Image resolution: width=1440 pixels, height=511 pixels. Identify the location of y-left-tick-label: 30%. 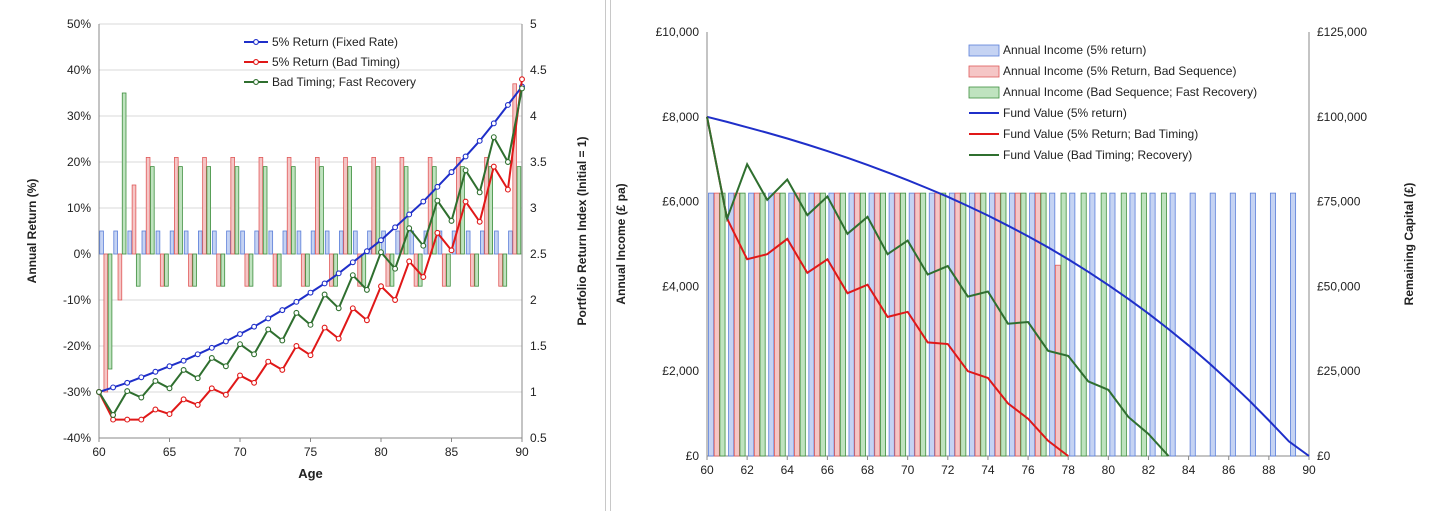
(79, 116).